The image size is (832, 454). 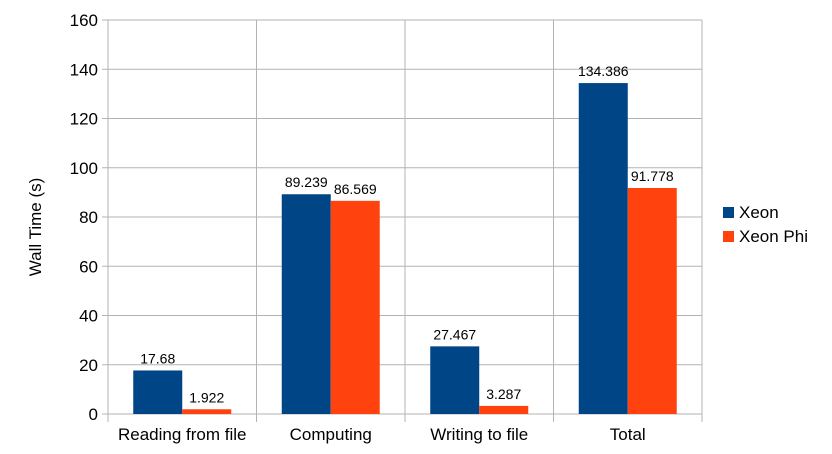 What do you see at coordinates (84, 69) in the screenshot?
I see `y-tick-label: 140` at bounding box center [84, 69].